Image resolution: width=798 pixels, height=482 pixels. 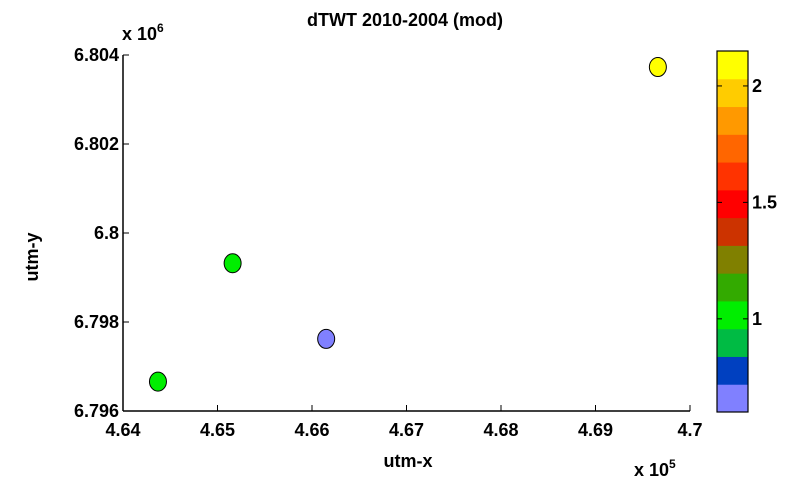 What do you see at coordinates (311, 430) in the screenshot?
I see `x-tick-label: 4.66` at bounding box center [311, 430].